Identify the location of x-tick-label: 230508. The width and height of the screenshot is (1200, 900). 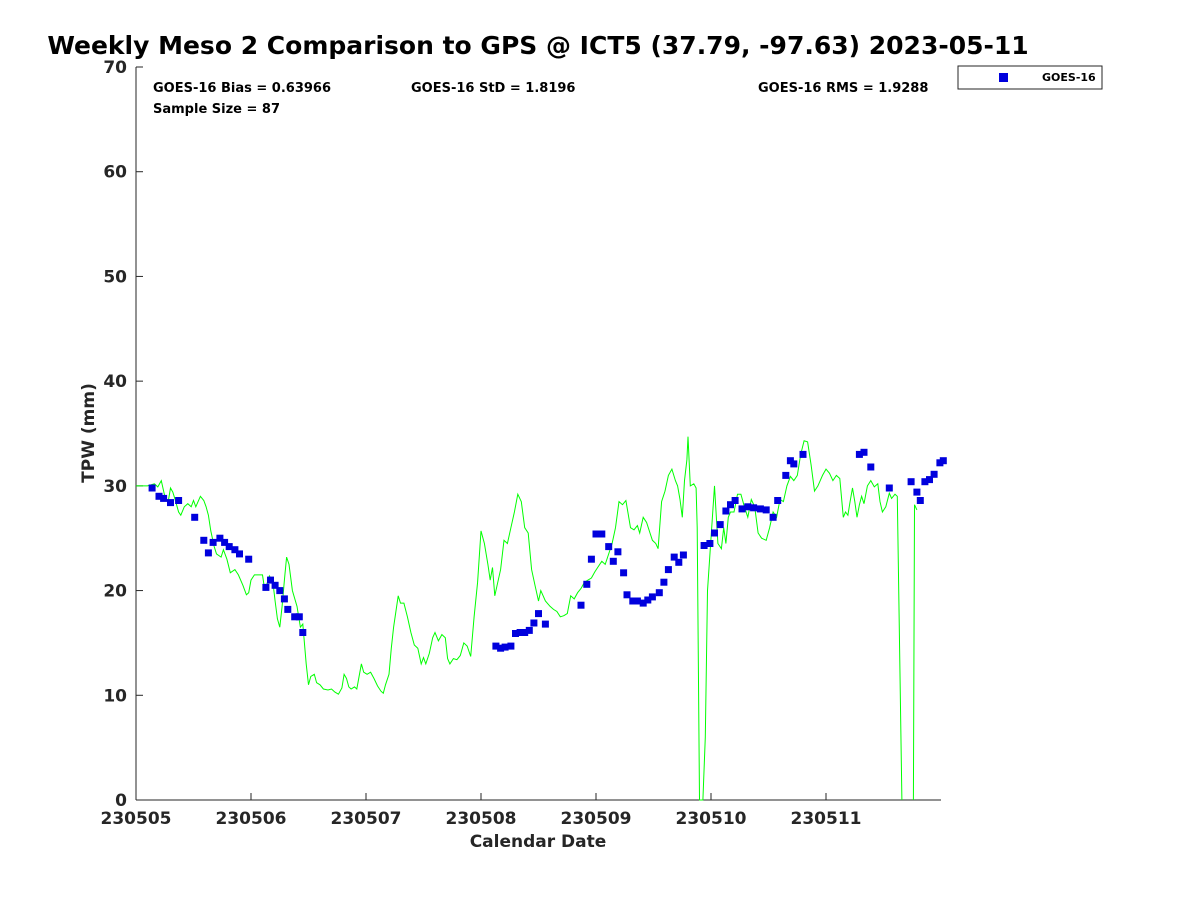
(481, 819).